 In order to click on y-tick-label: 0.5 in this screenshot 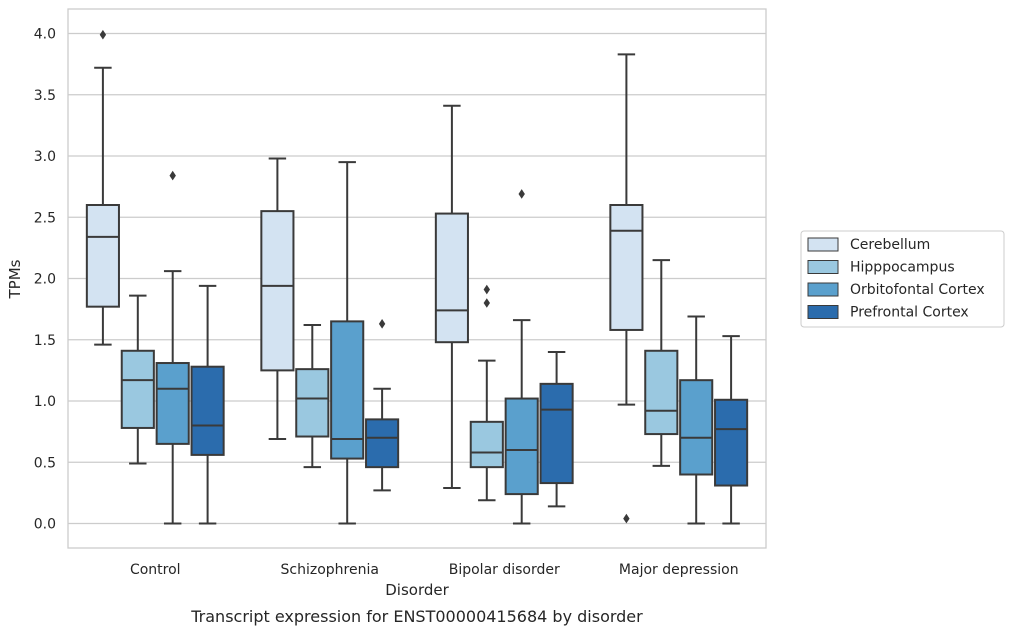, I will do `click(45, 463)`.